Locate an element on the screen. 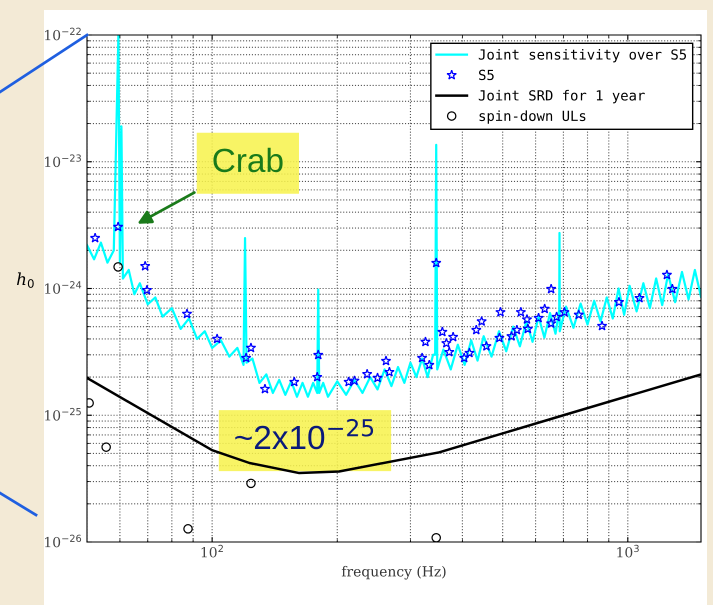  y-axis-title: h$_{0}$ is located at coordinates (25, 280).